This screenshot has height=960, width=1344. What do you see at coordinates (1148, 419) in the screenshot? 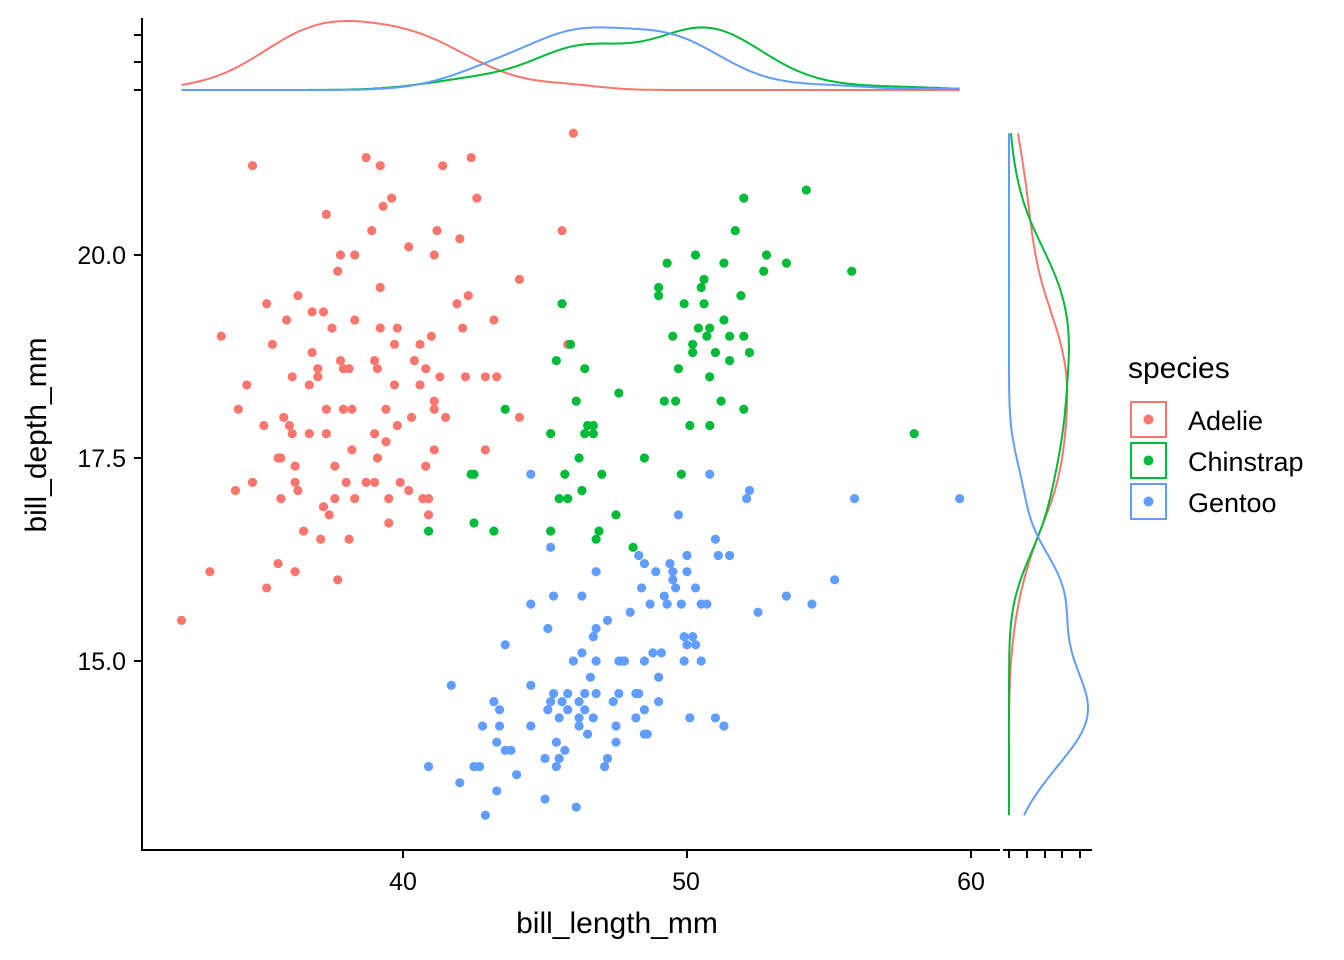
I see `legend-key-adelie` at bounding box center [1148, 419].